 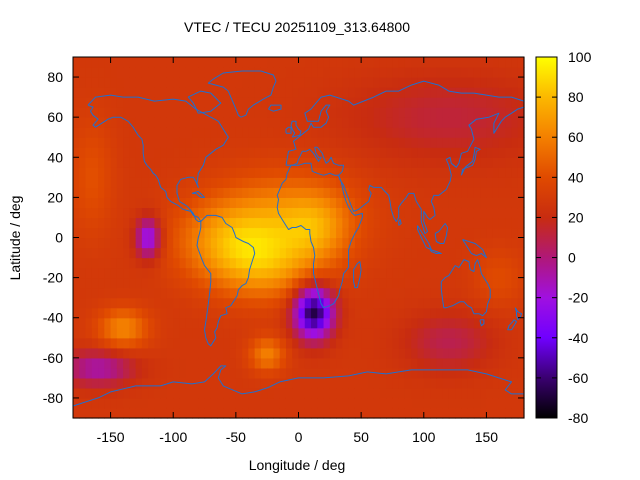 What do you see at coordinates (470, 161) in the screenshot?
I see `coastline-japan` at bounding box center [470, 161].